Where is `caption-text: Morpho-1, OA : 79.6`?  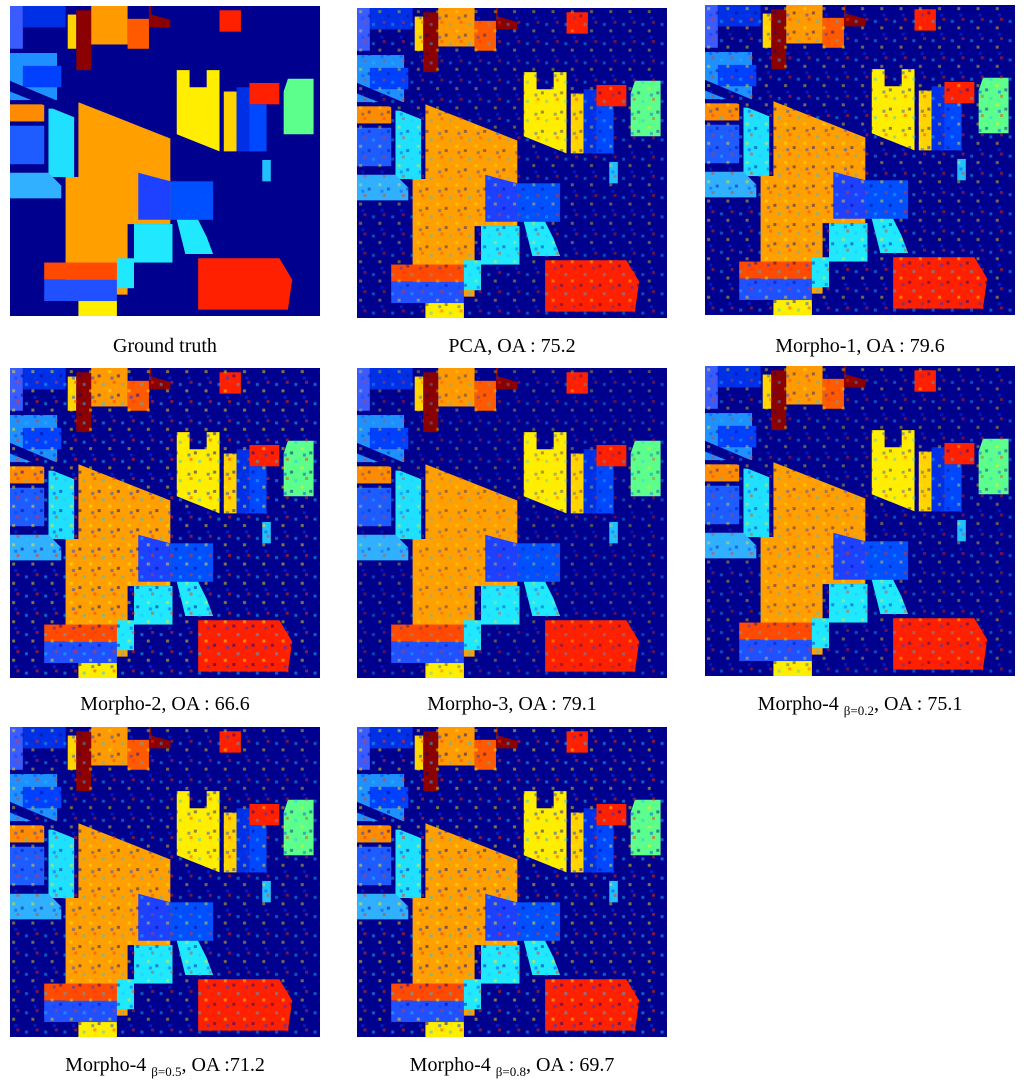
caption-text: Morpho-1, OA : 79.6 is located at coordinates (860, 346).